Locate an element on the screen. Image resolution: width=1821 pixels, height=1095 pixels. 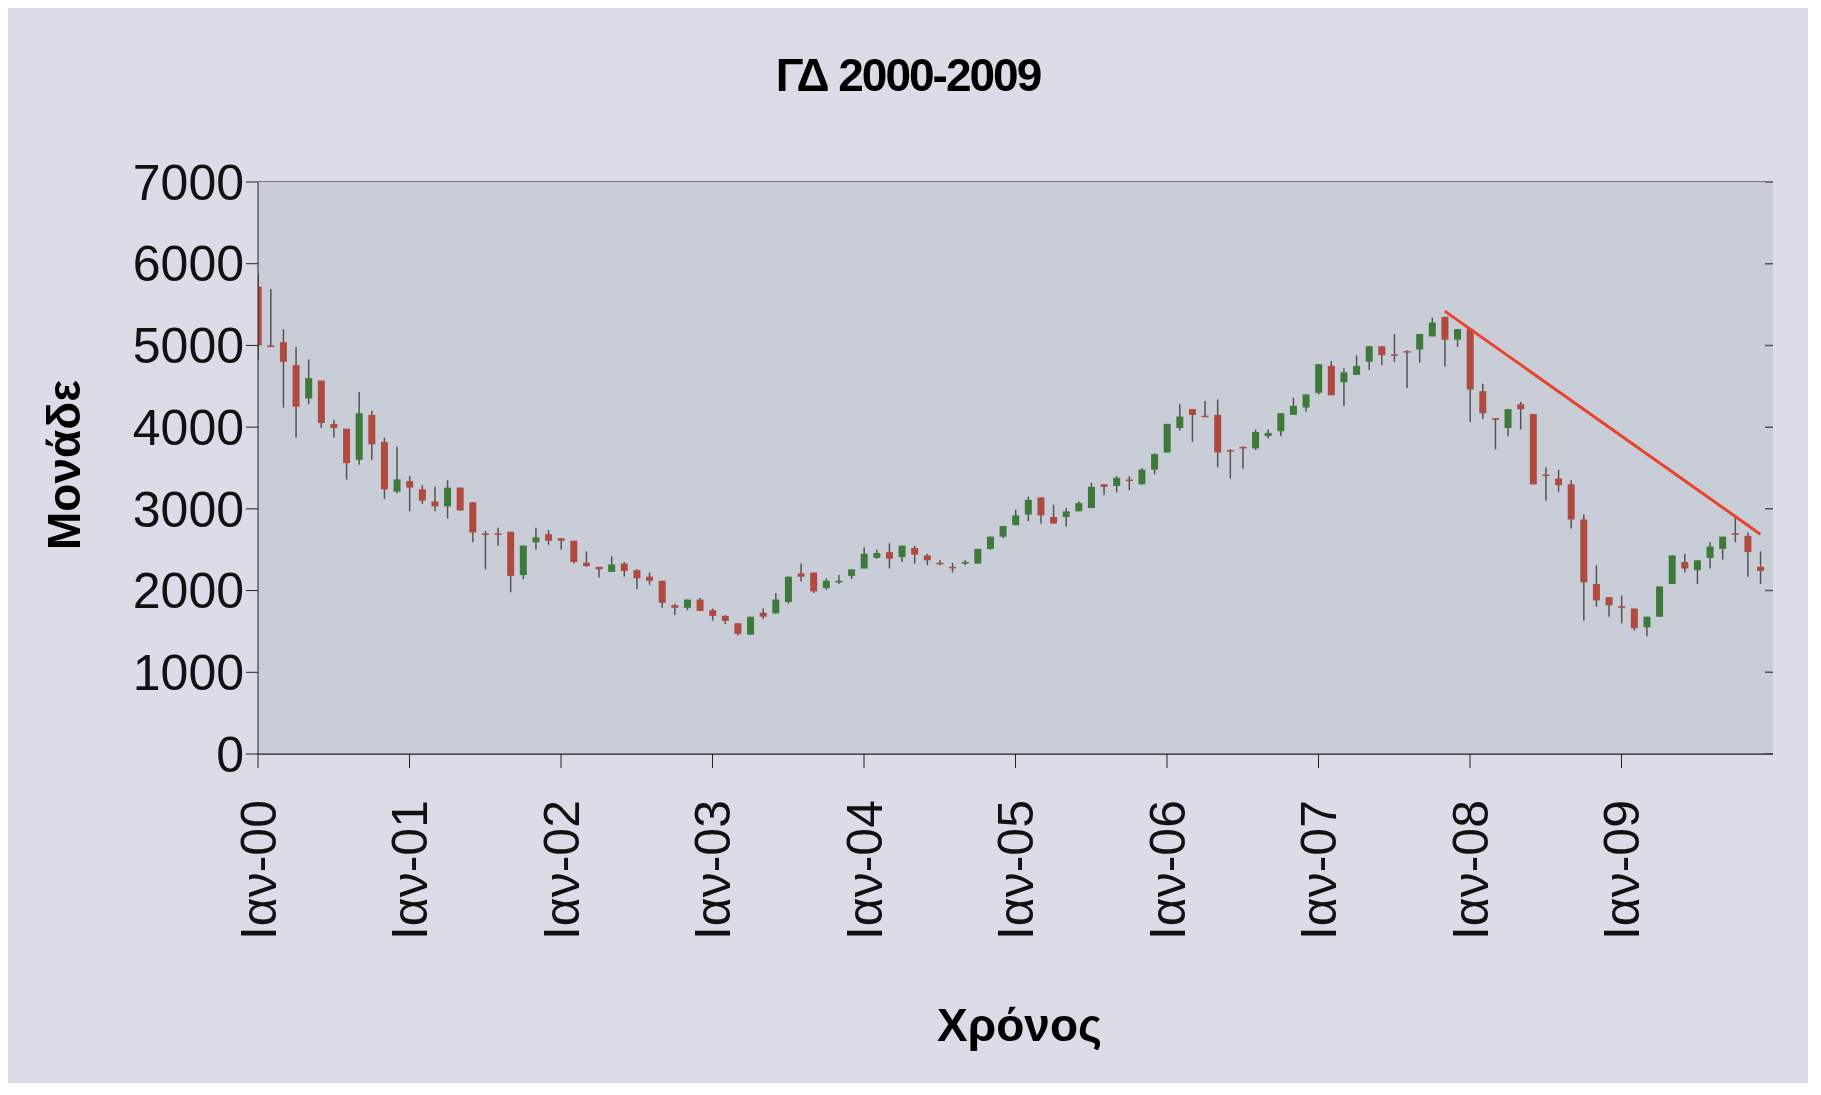
y-tick-label: 2000 is located at coordinates (188, 591).